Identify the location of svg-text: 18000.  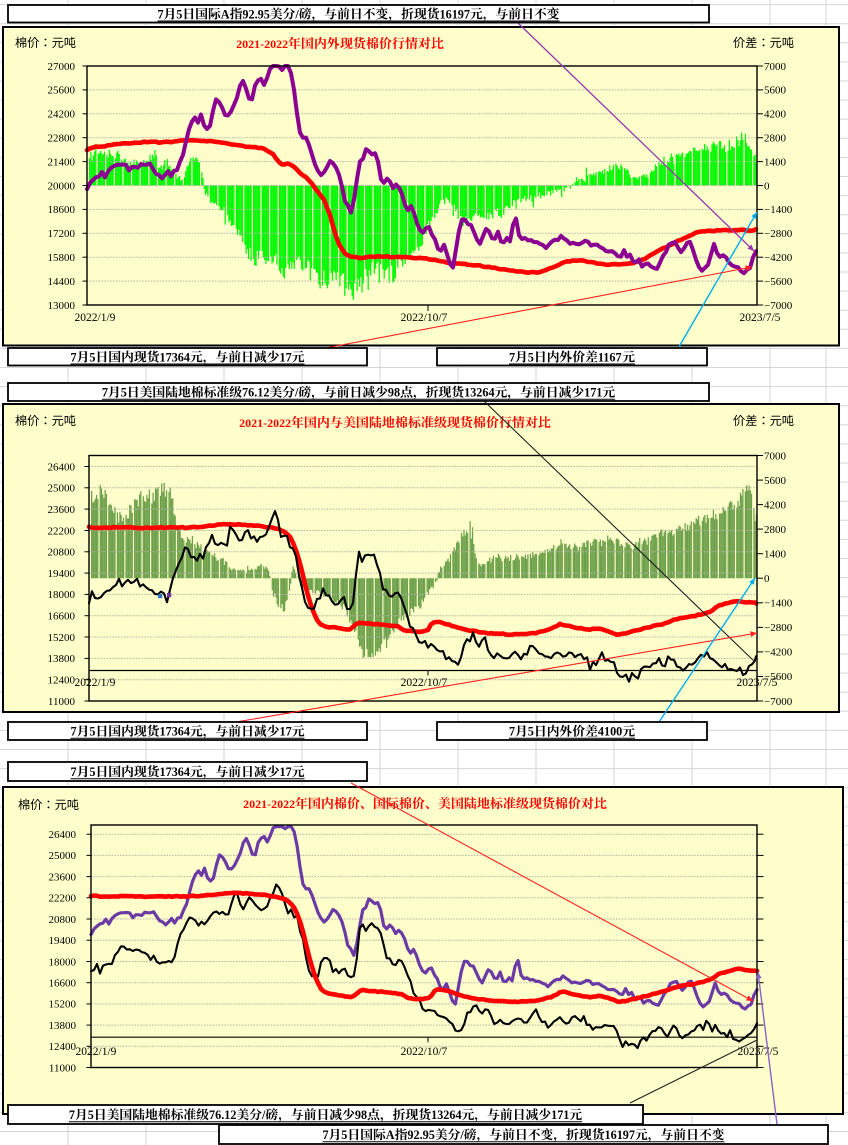
(62, 595).